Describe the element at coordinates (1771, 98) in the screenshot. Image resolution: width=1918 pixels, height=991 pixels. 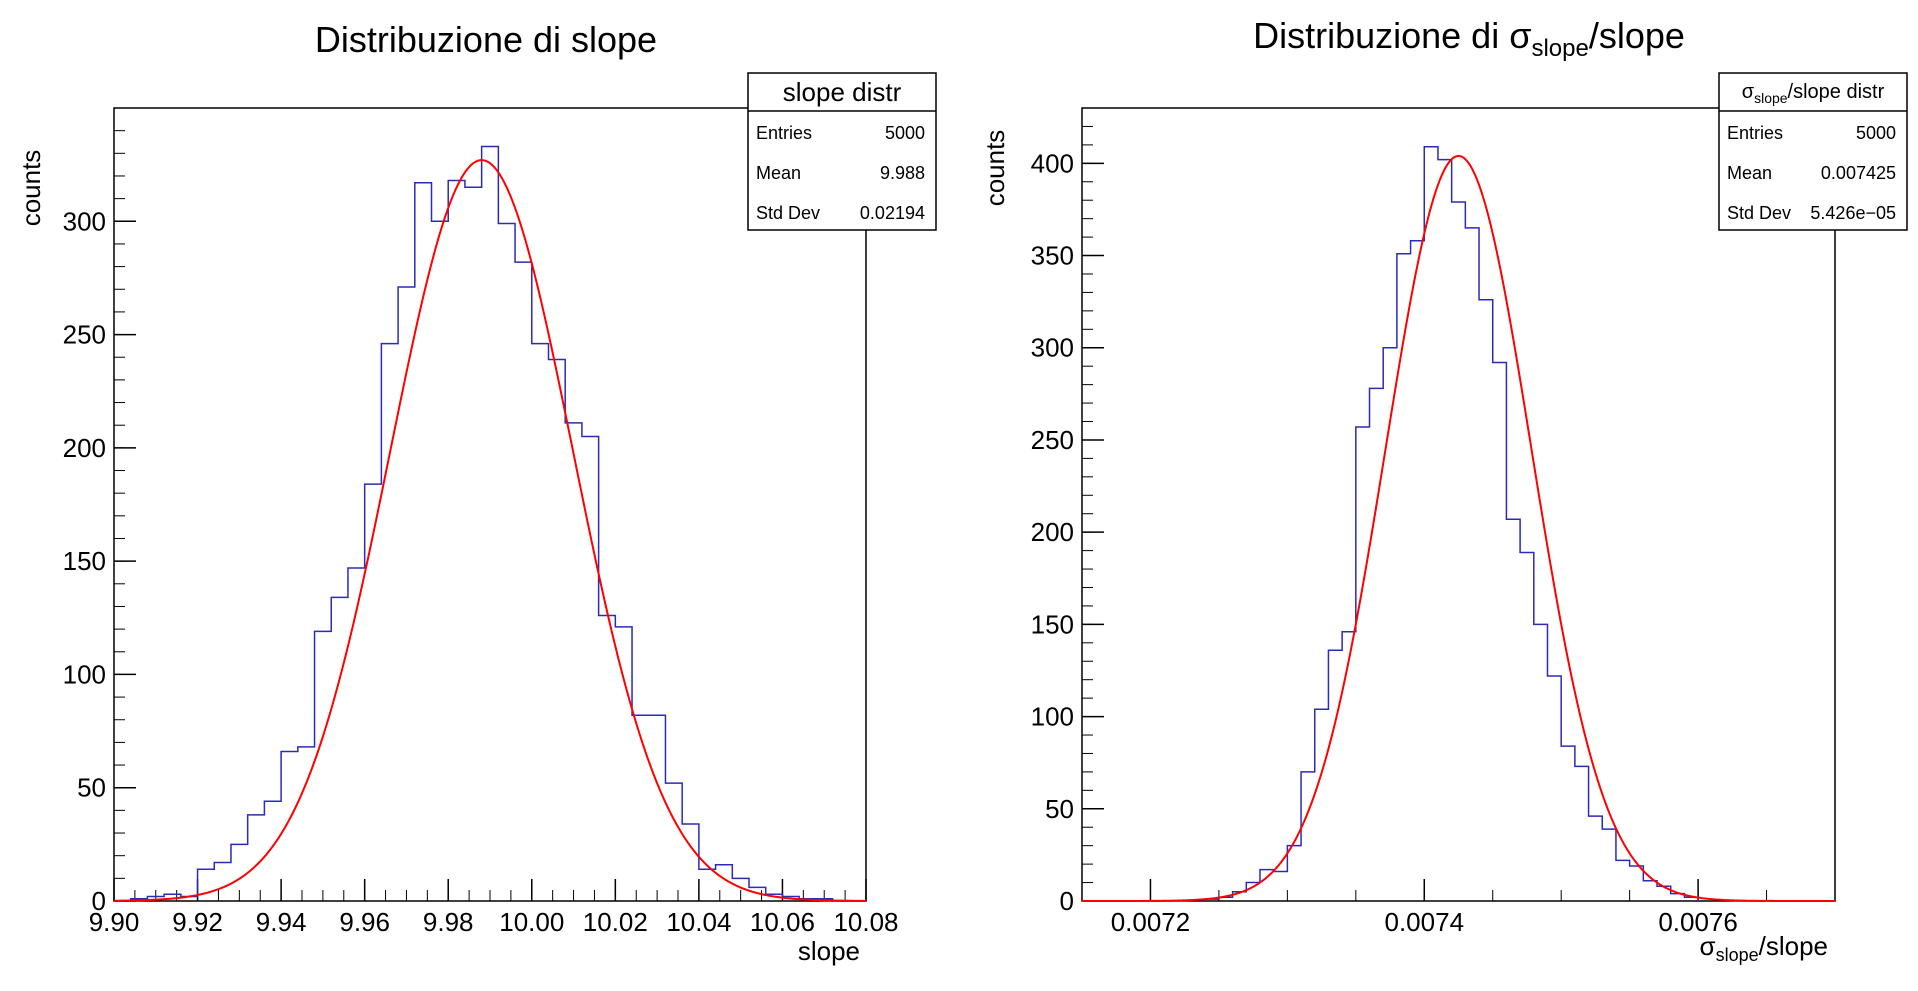
I see `stats-title-subscript: slope` at that location.